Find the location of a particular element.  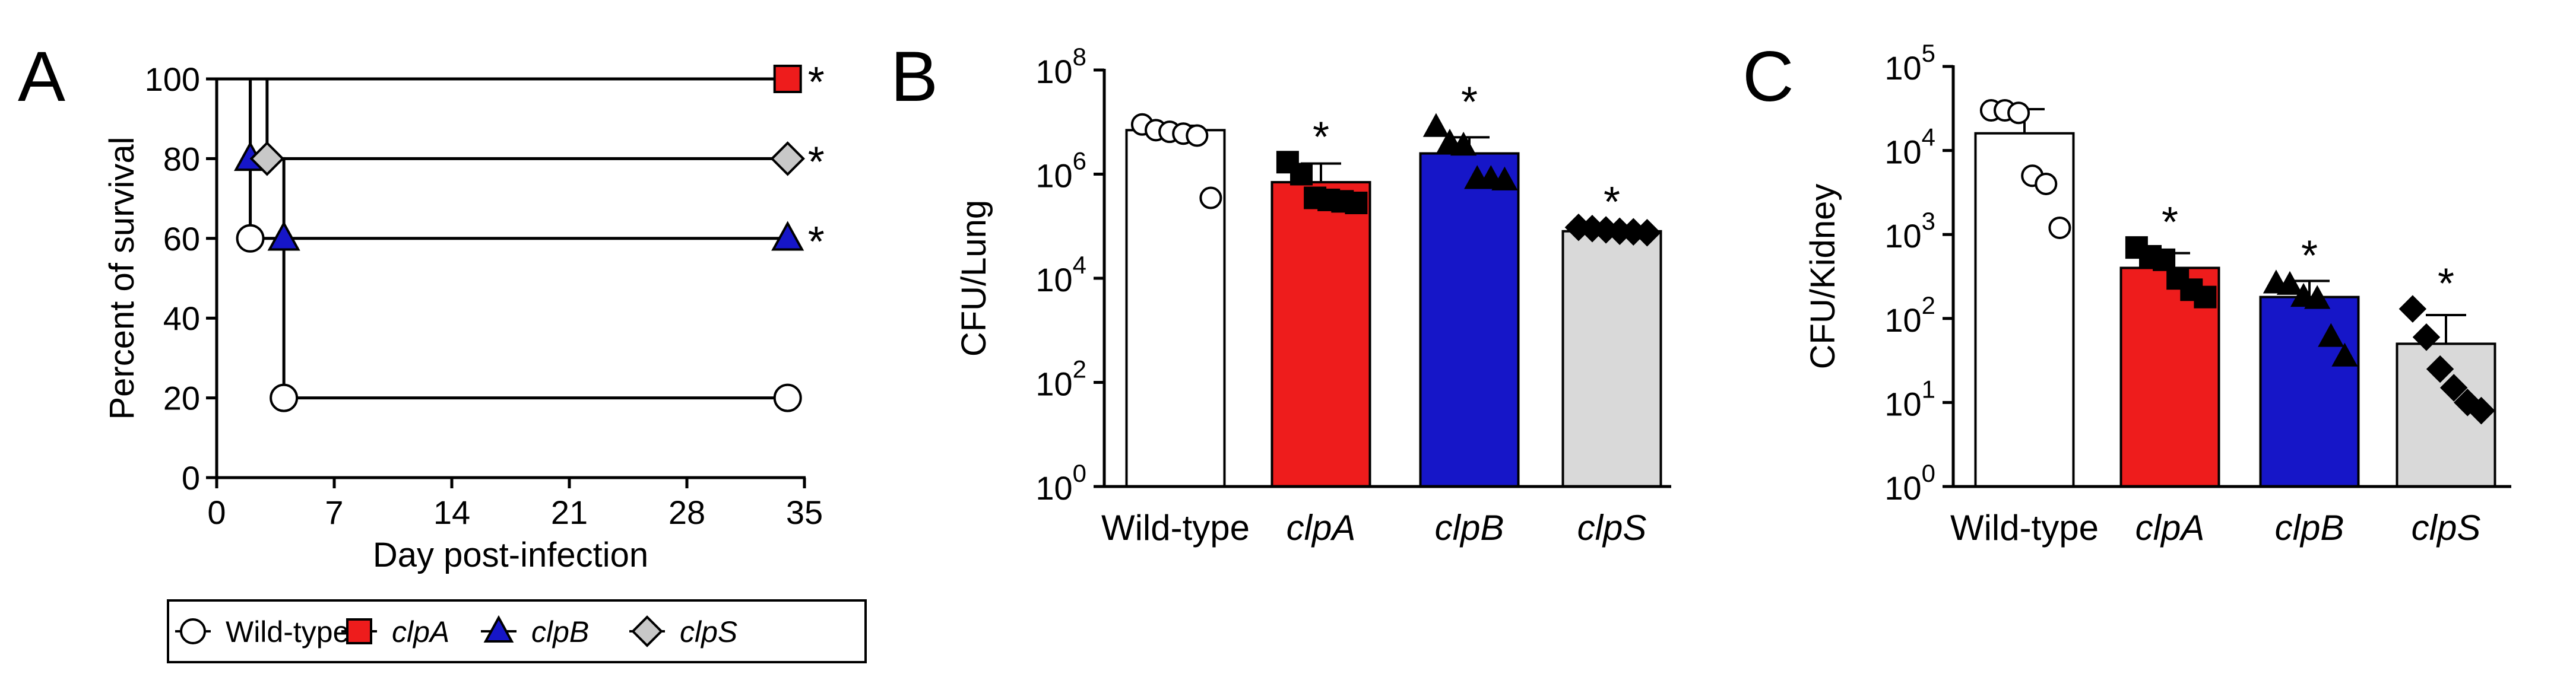

legend-box is located at coordinates (517, 631).